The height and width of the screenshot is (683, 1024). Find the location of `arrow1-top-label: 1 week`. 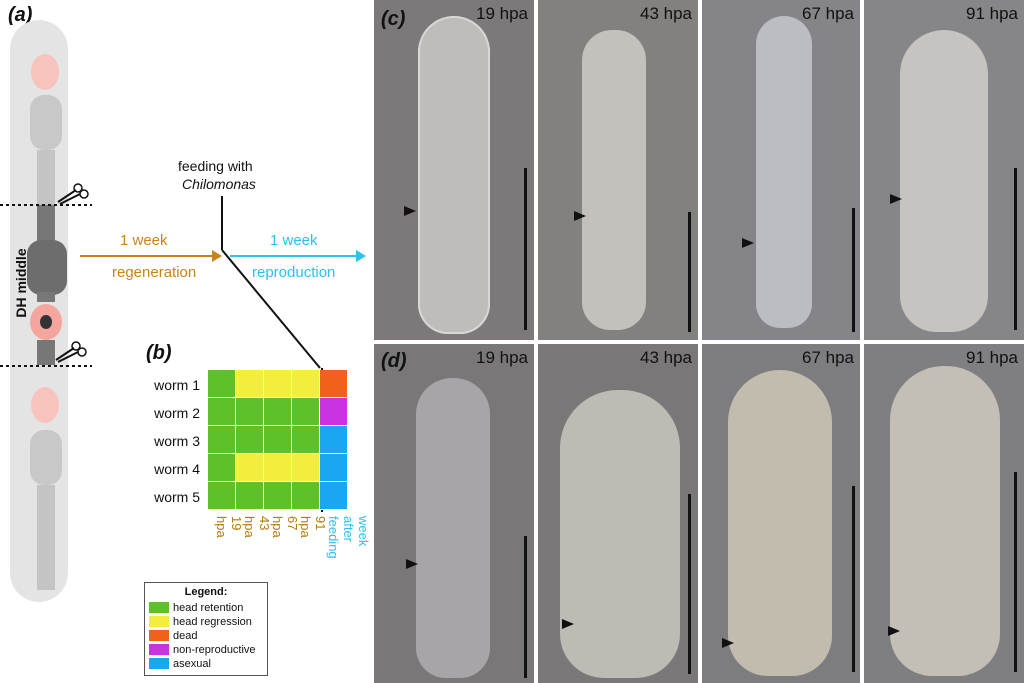

arrow1-top-label: 1 week is located at coordinates (144, 240).